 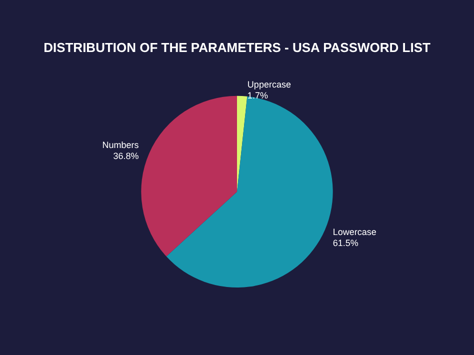 I want to click on data-label: 1.7%, so click(x=257, y=95).